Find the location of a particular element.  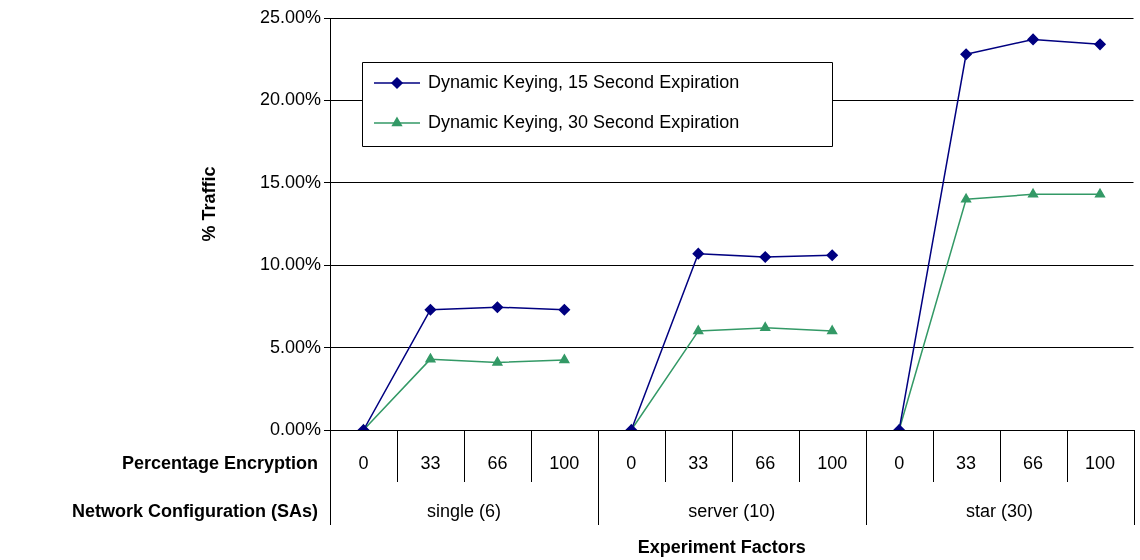

text: star (30) is located at coordinates (1000, 510).